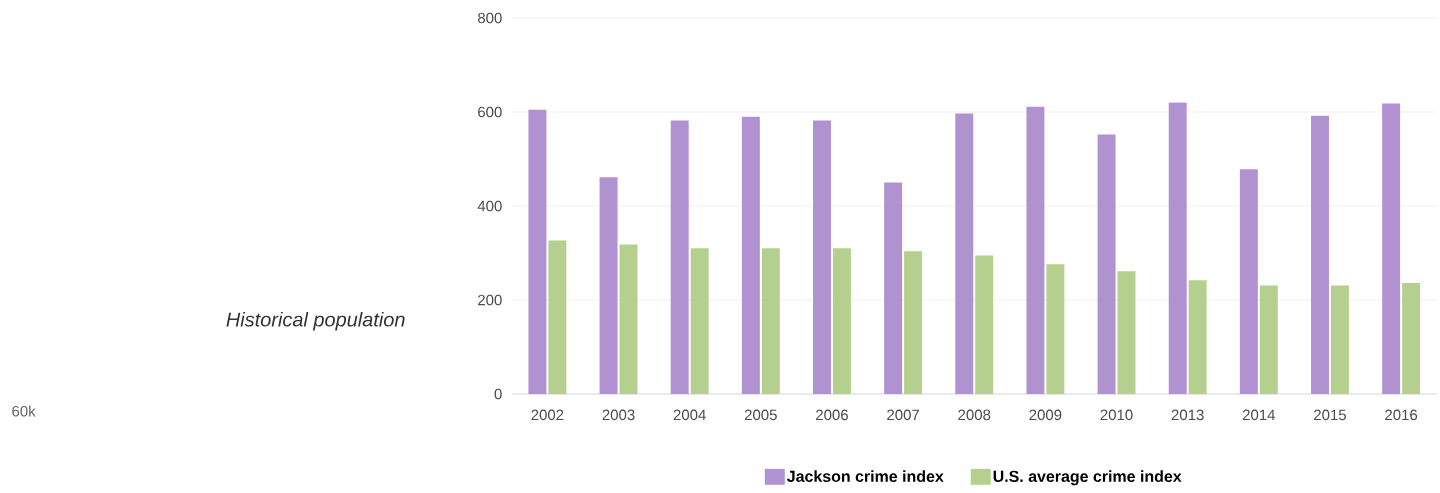 This screenshot has height=493, width=1440. Describe the element at coordinates (1116, 415) in the screenshot. I see `x-tick-label: 2010` at that location.